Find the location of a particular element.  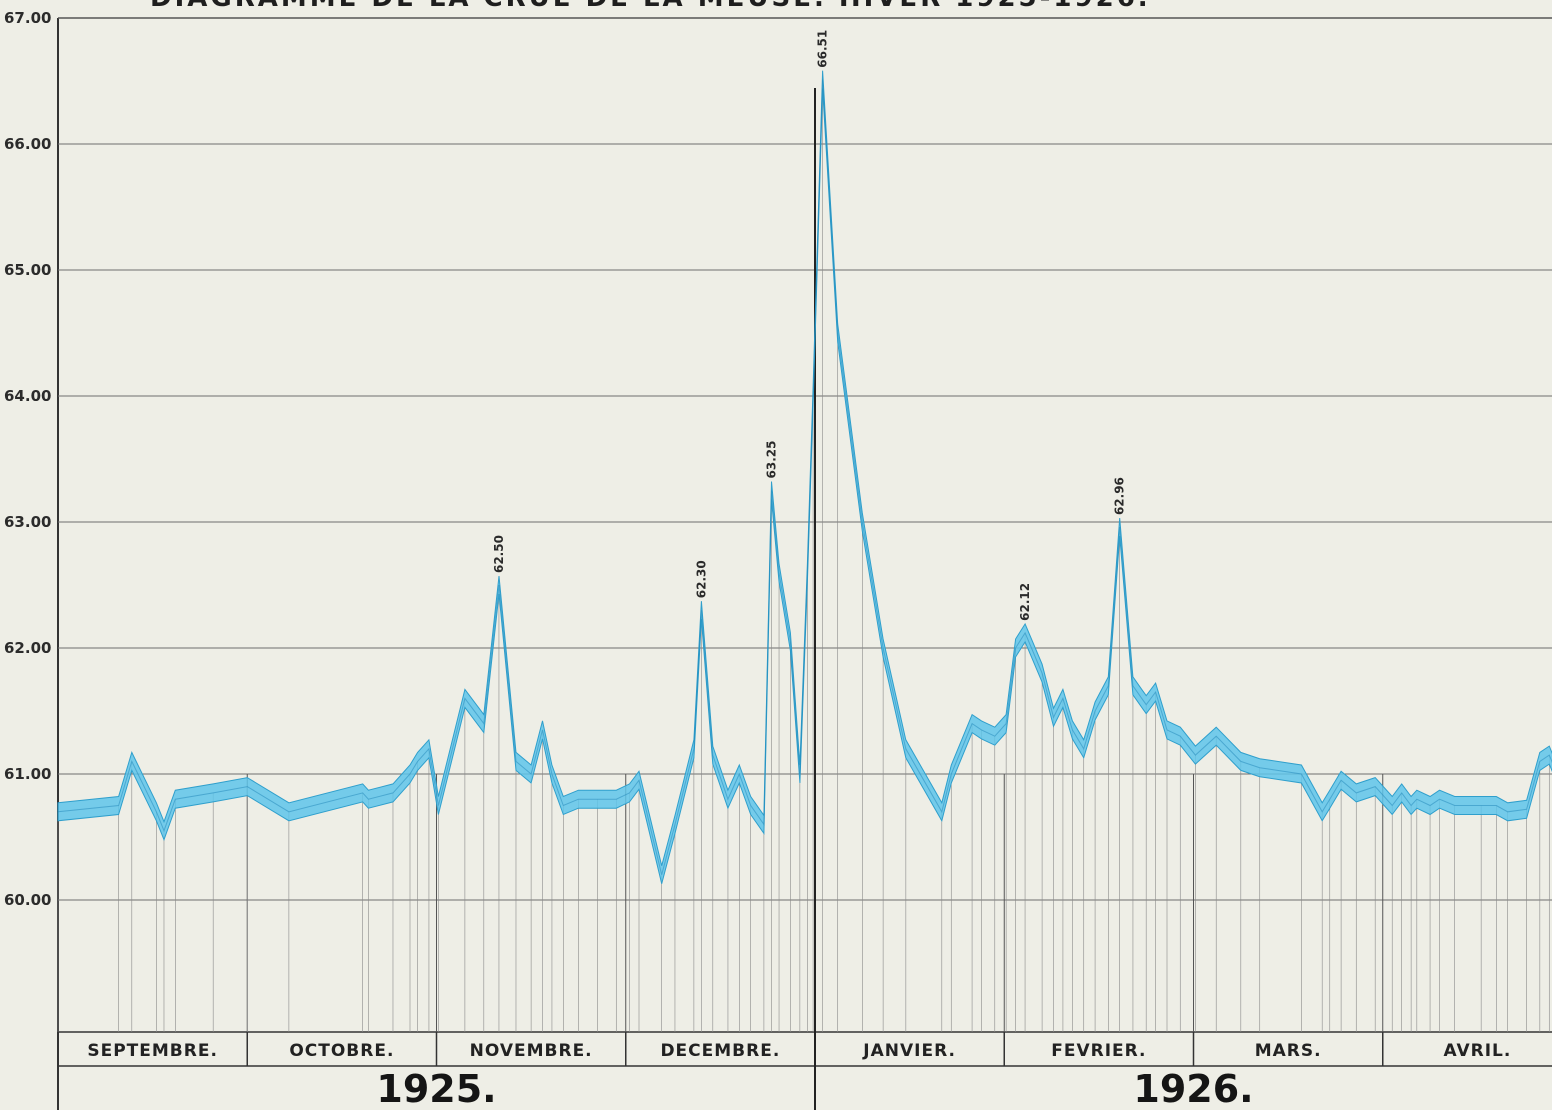

year-label: 1925. is located at coordinates (436, 1088).